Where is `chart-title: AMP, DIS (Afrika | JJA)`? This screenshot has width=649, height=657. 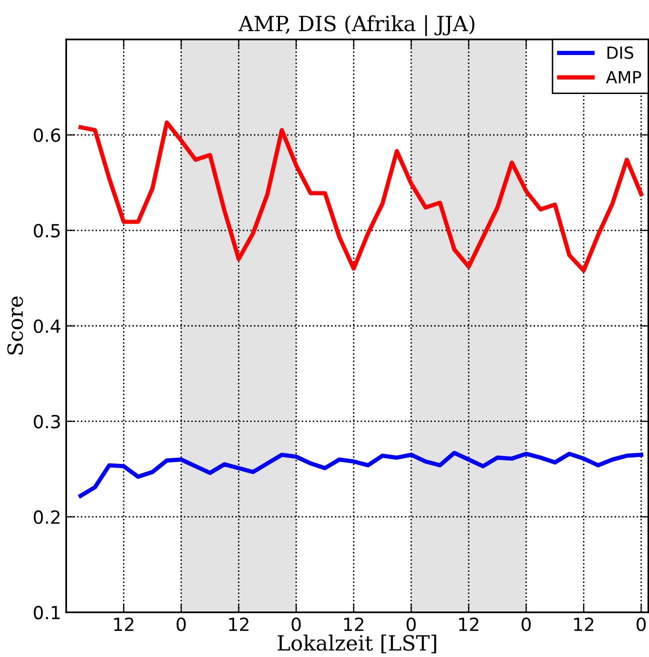 chart-title: AMP, DIS (Afrika | JJA) is located at coordinates (356, 25).